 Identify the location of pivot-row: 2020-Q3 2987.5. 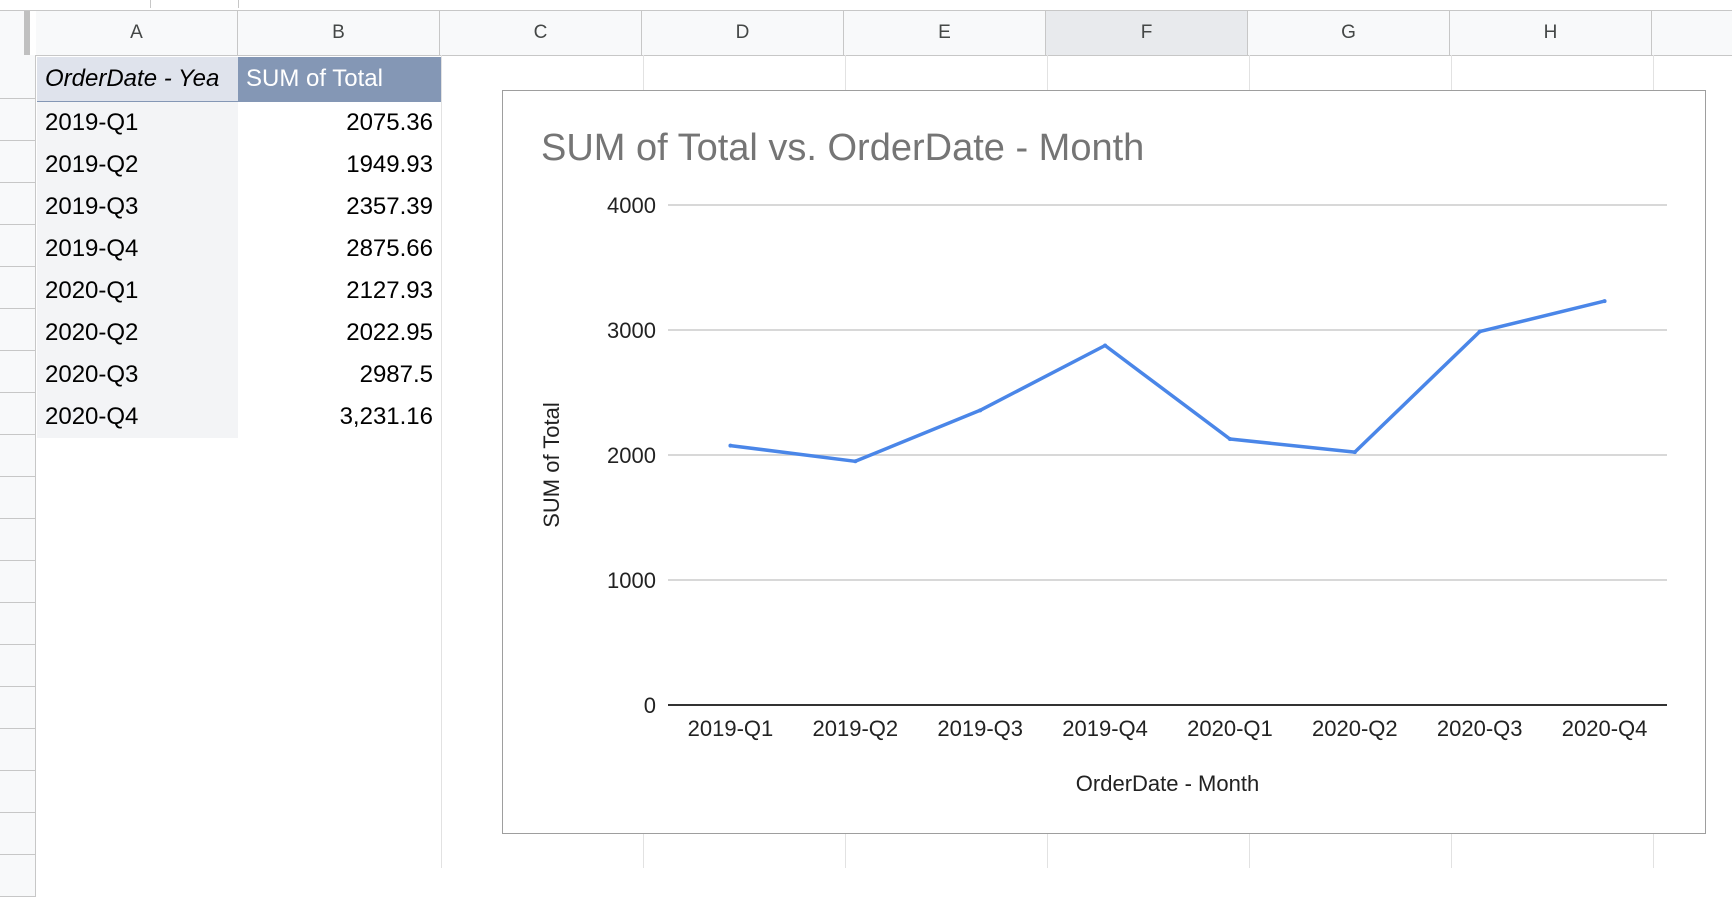
(239, 375).